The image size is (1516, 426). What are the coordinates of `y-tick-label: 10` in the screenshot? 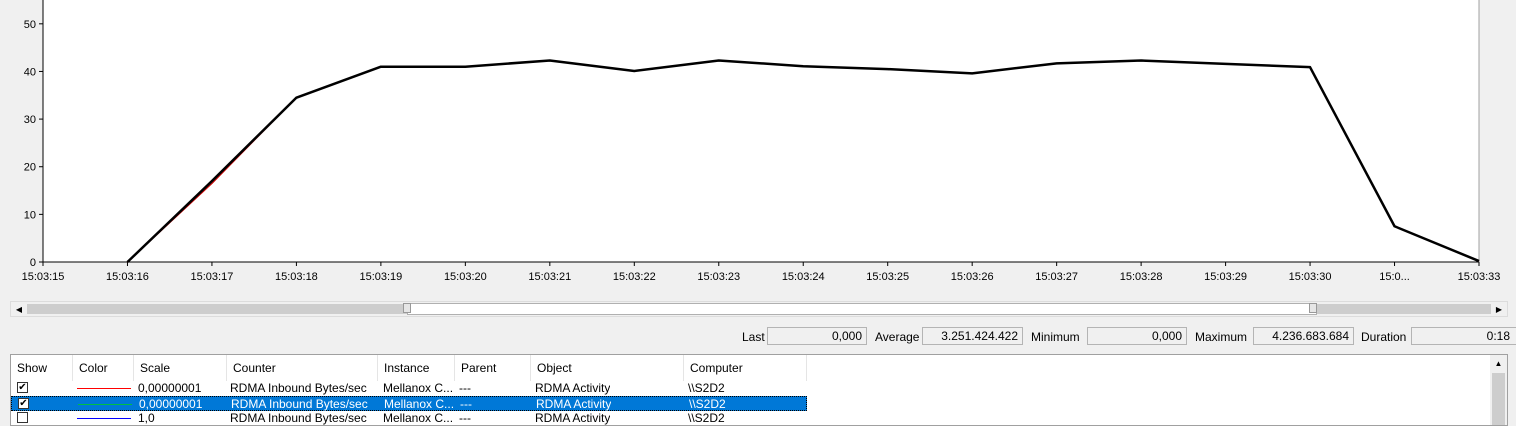 It's located at (30, 215).